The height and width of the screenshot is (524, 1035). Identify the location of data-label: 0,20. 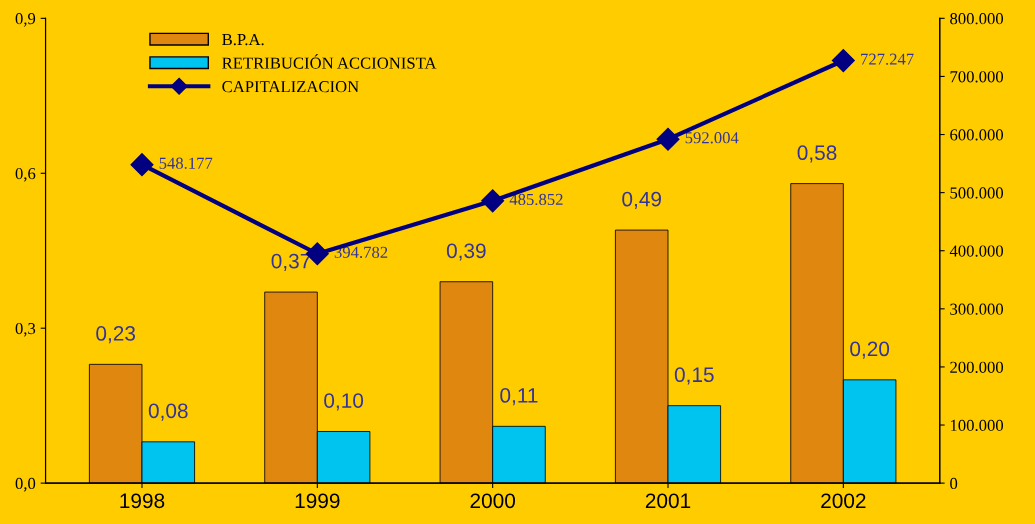
(870, 350).